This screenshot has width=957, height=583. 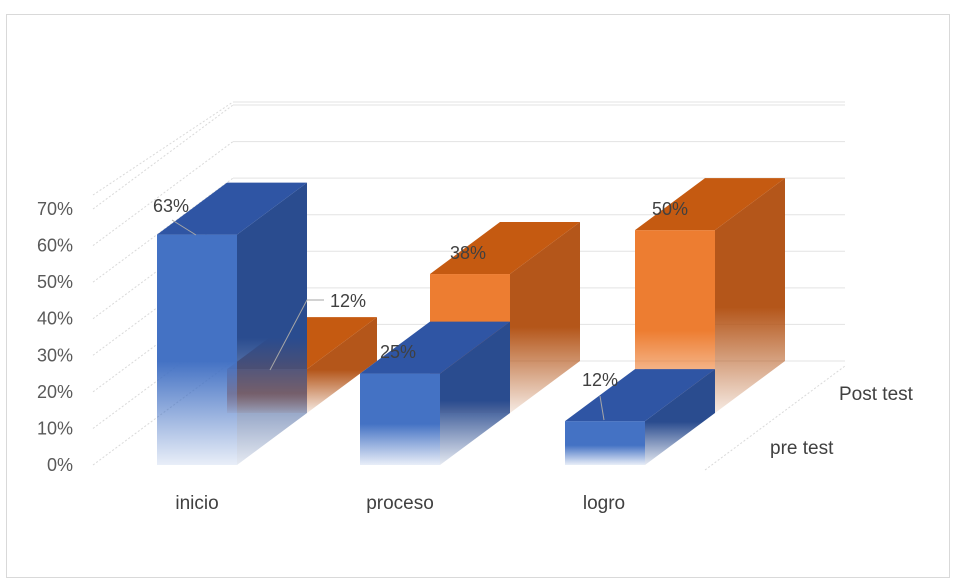 What do you see at coordinates (55, 428) in the screenshot?
I see `y-tick-label: 10%` at bounding box center [55, 428].